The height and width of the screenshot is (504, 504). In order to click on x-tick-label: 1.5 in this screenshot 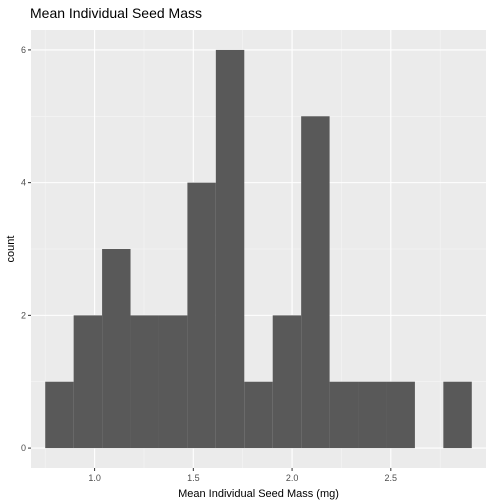, I will do `click(193, 478)`.